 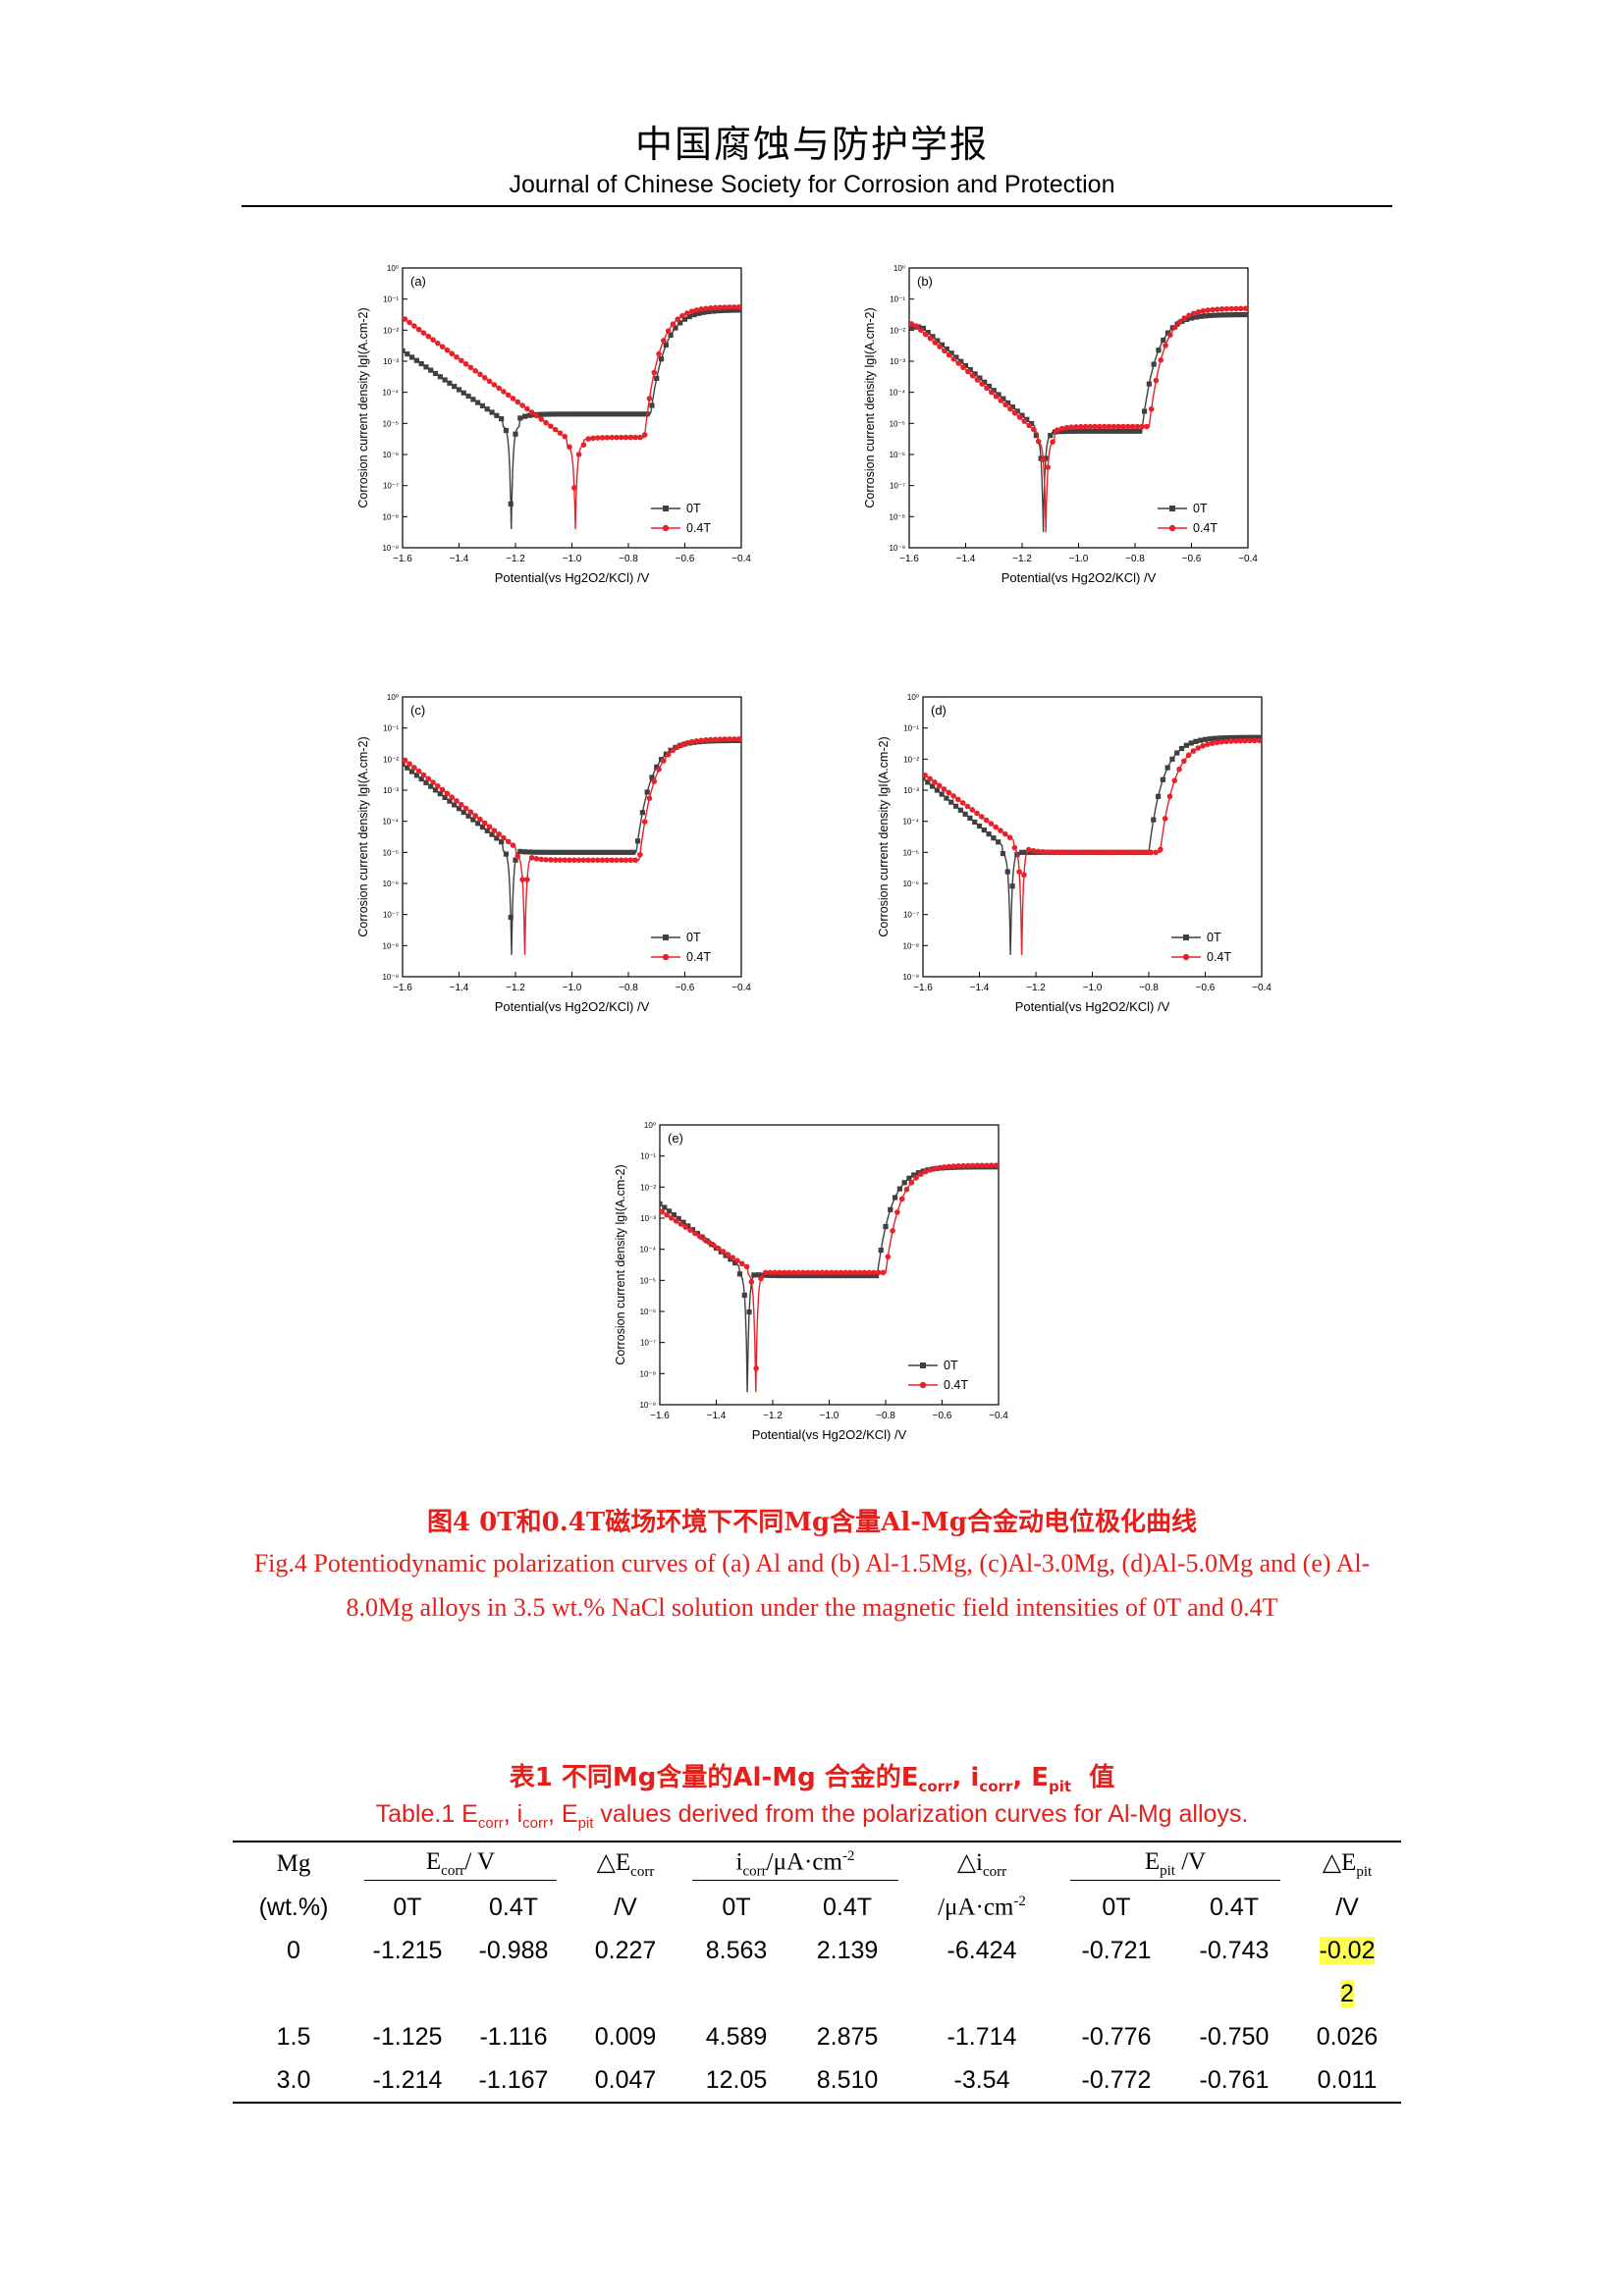 I want to click on y-tick-label: 10⁻⁹, so click(x=910, y=978).